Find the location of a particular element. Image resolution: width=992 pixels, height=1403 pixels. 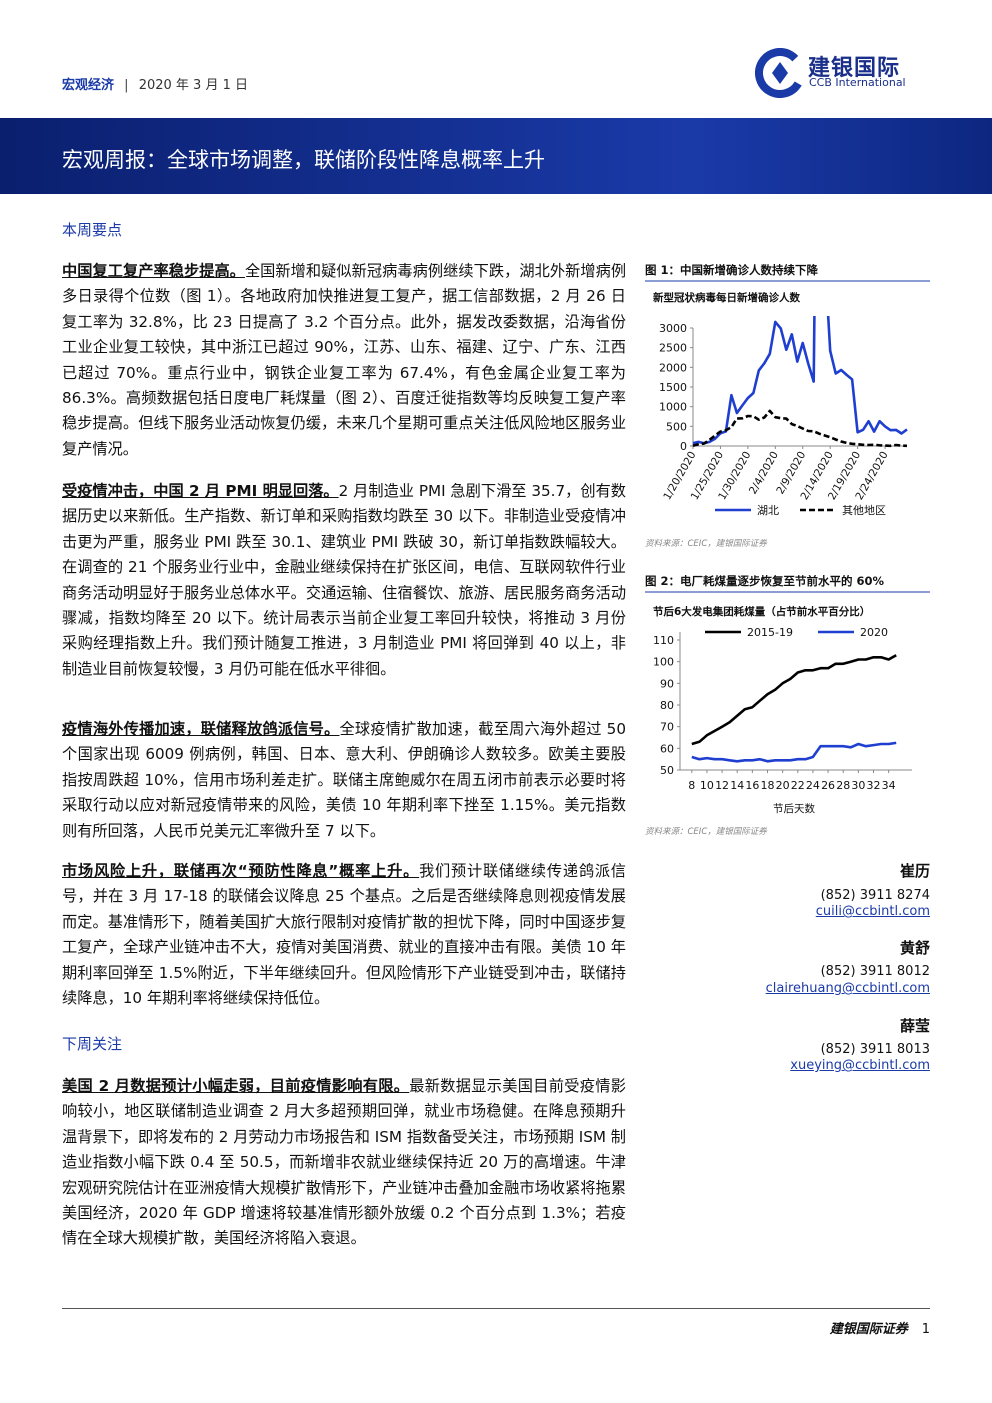

title-band is located at coordinates (496, 156).